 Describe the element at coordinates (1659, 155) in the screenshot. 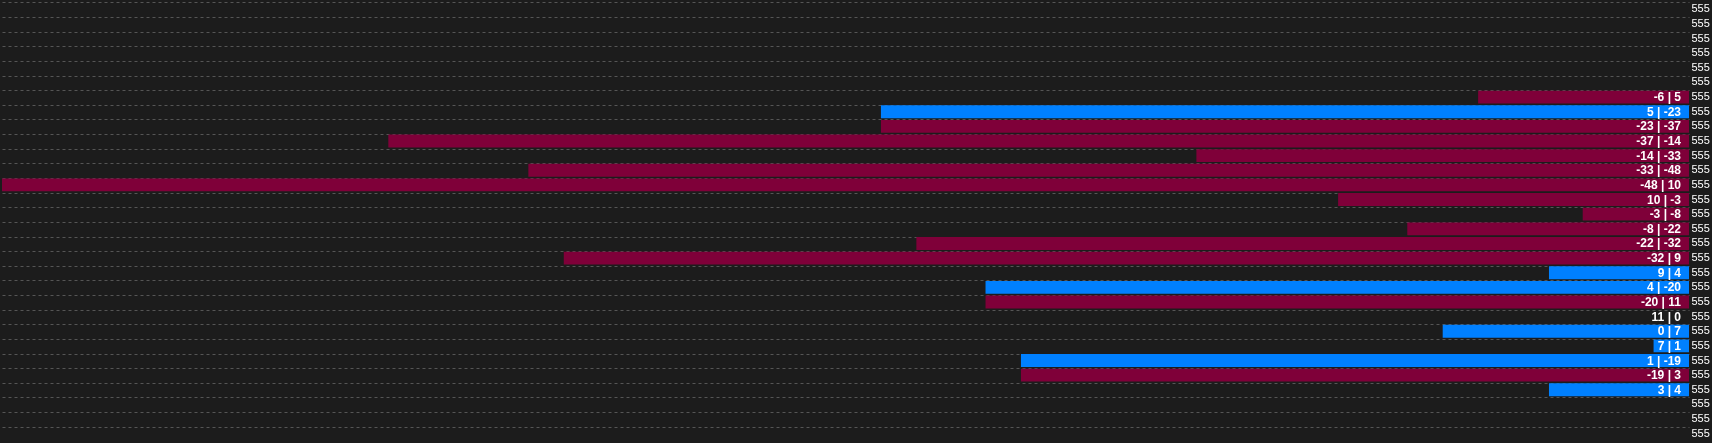

I see `annotation: -14 | -33` at that location.